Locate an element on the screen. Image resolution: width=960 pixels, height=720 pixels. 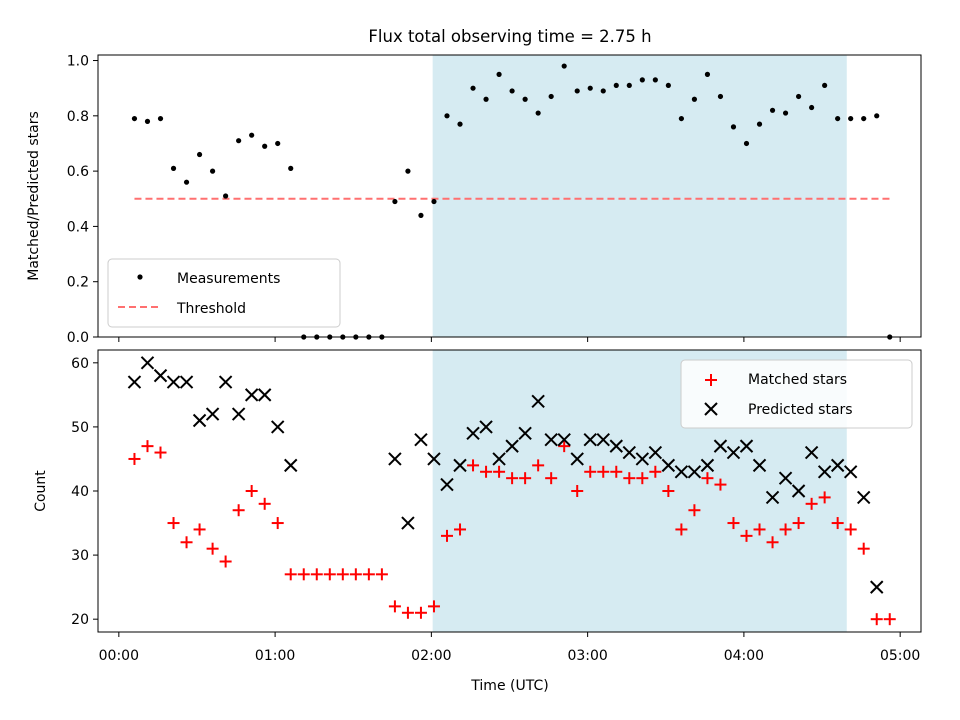
y-tick-label: 0.6 is located at coordinates (78, 172).